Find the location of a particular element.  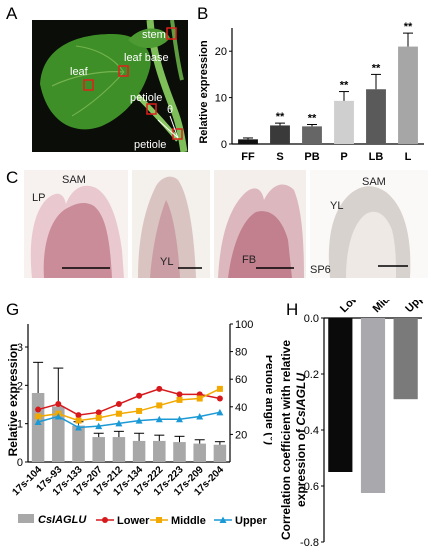

chart-b-category-label: PB is located at coordinates (311, 157).